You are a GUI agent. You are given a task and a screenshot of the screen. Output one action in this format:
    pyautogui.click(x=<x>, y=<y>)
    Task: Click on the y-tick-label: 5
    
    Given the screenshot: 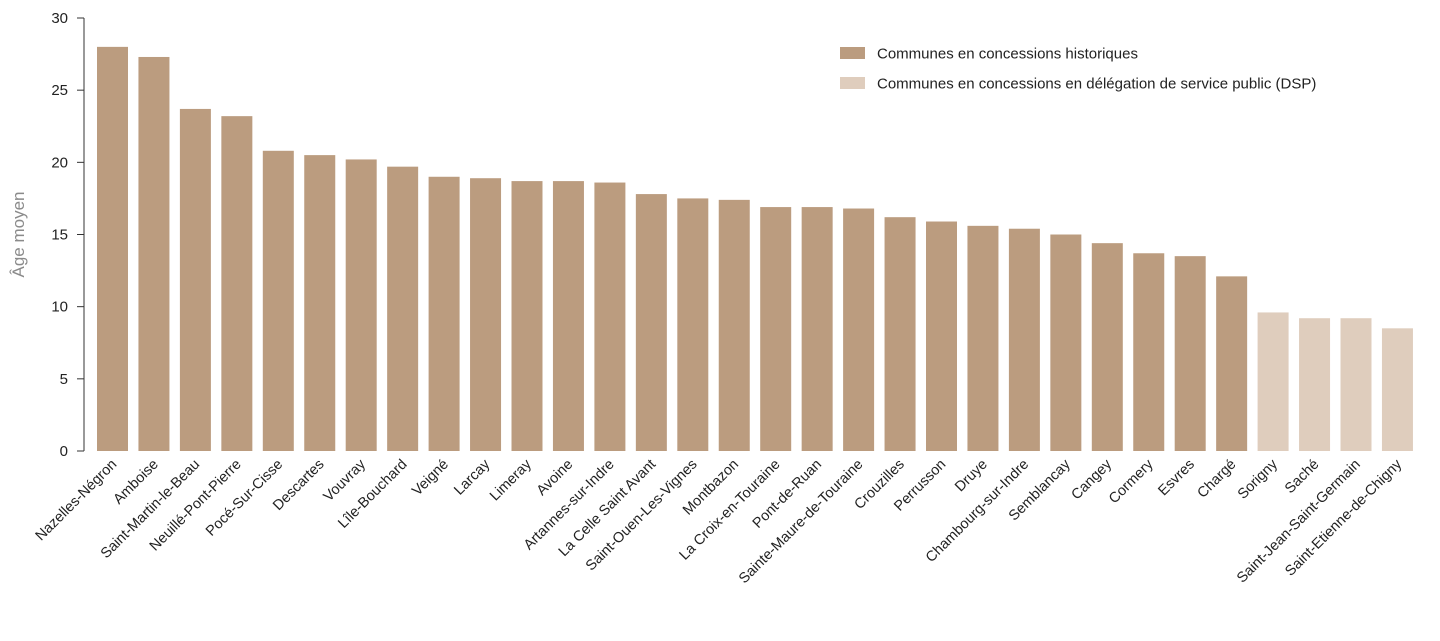 What is the action you would take?
    pyautogui.click(x=64, y=379)
    